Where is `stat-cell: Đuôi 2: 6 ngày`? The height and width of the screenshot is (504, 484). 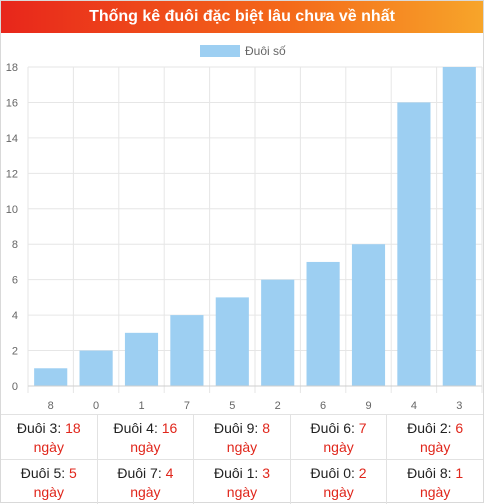
stat-cell: Đuôi 2: 6 ngày is located at coordinates (435, 437).